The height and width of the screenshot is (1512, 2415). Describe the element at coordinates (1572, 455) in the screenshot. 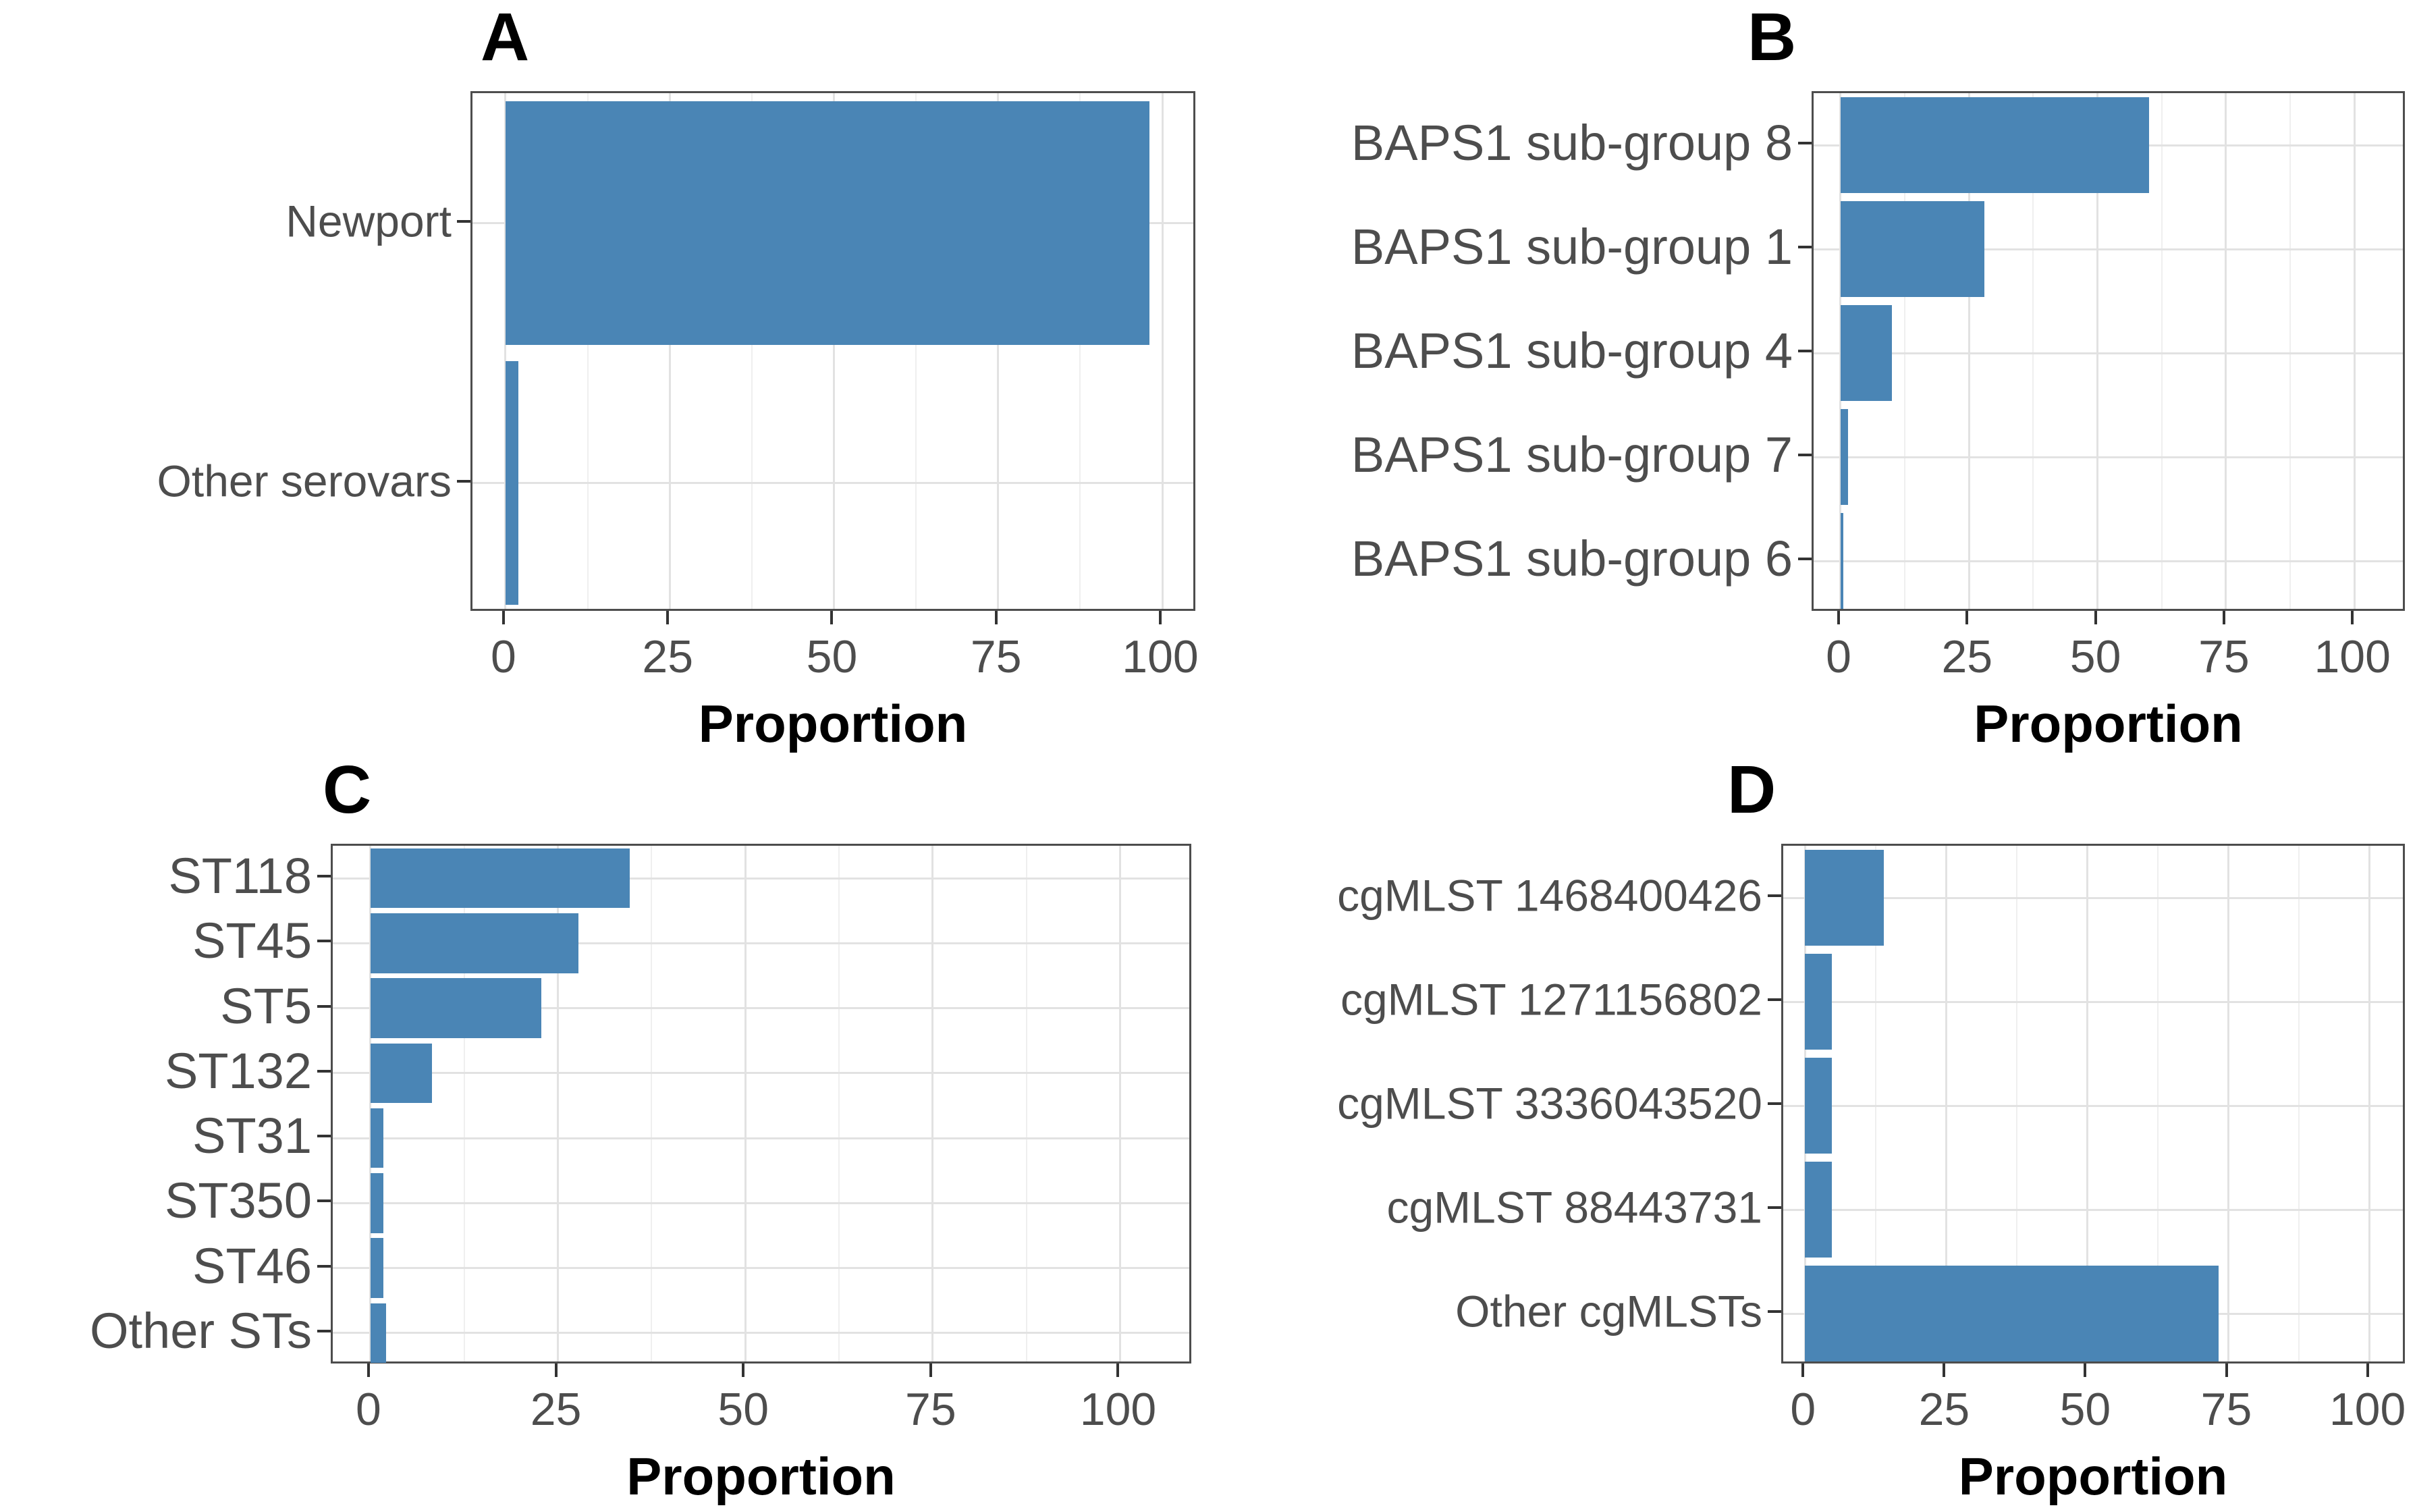

I see `y-tick-label: BAPS1 sub-group 7` at that location.